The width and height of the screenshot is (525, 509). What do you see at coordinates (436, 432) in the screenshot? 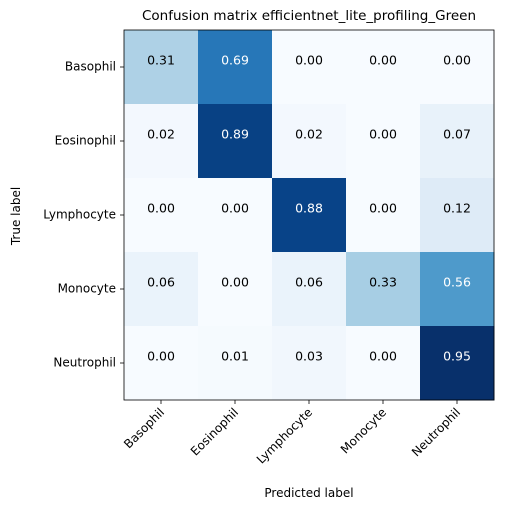
I see `x-tick-label: Neutrophil` at bounding box center [436, 432].